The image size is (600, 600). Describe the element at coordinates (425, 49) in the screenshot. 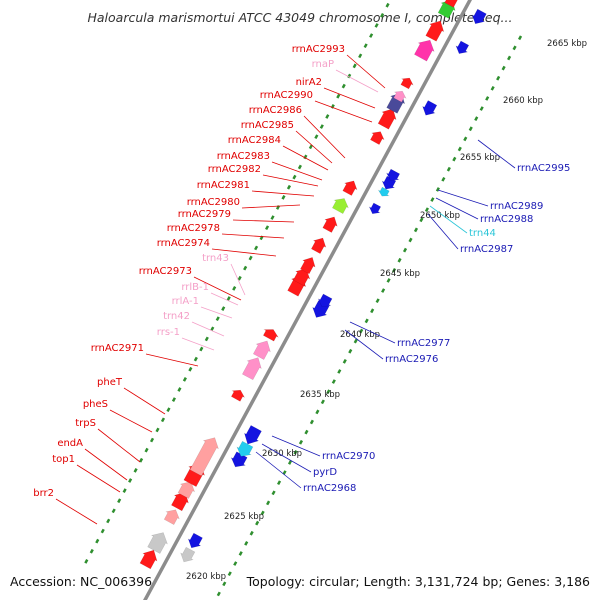

I see `gene-rnaP` at that location.